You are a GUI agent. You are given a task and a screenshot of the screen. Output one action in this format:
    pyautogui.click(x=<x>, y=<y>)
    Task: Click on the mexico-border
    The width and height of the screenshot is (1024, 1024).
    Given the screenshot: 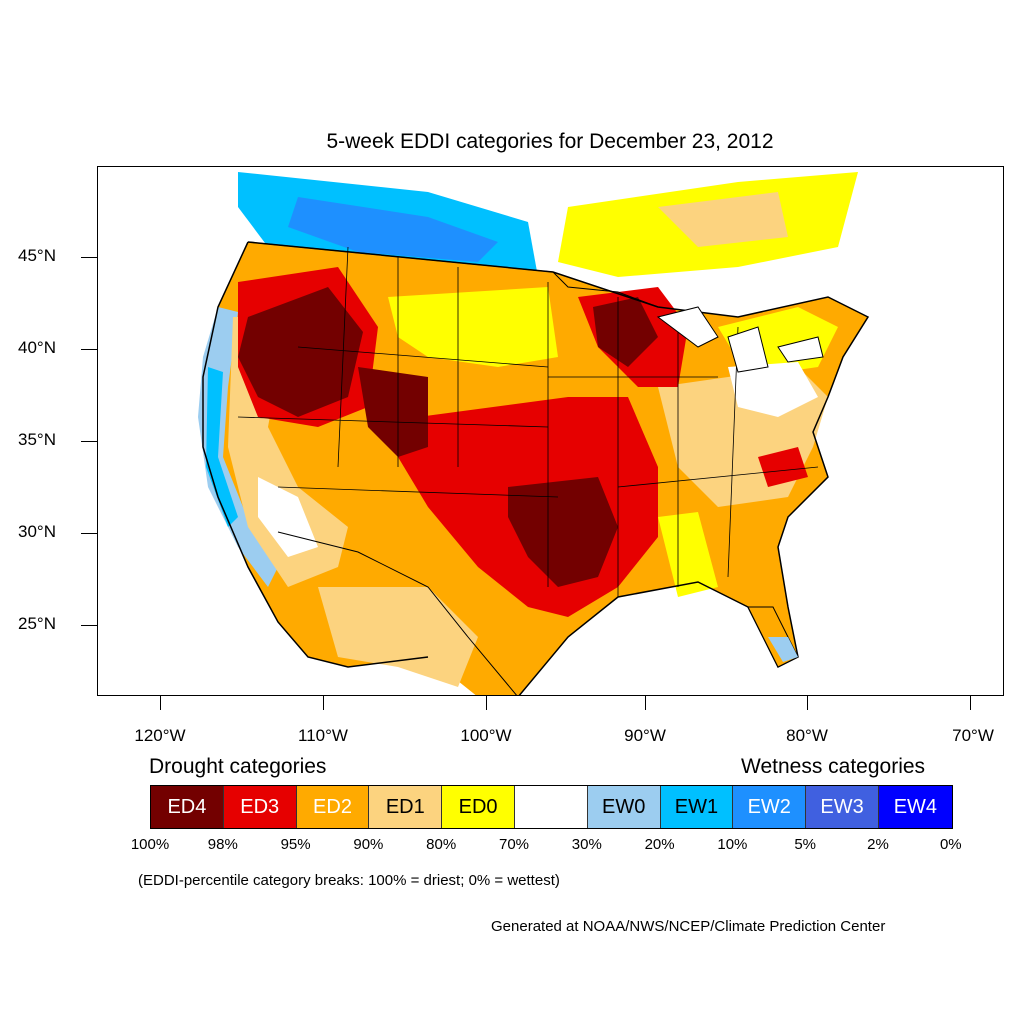 What is the action you would take?
    pyautogui.click(x=397, y=613)
    